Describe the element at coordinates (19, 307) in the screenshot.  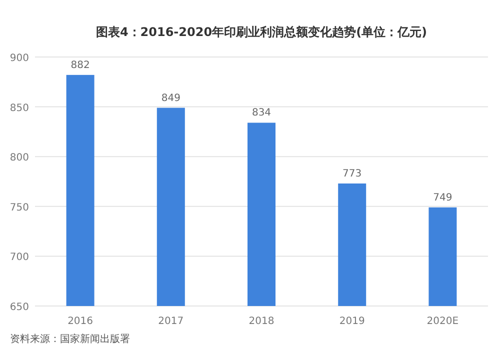
I see `y-tick-label: 650` at that location.